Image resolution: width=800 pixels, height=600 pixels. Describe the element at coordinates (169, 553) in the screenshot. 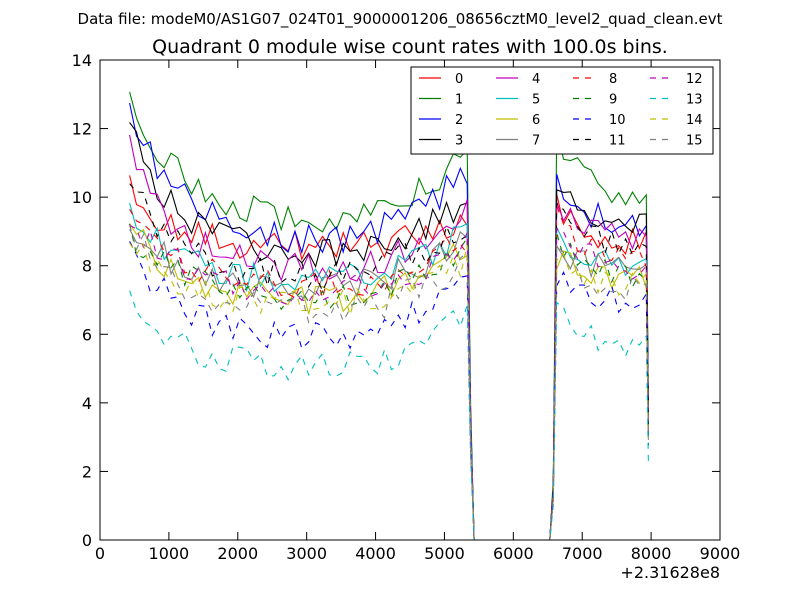

I see `x-tick-label: 1000` at that location.